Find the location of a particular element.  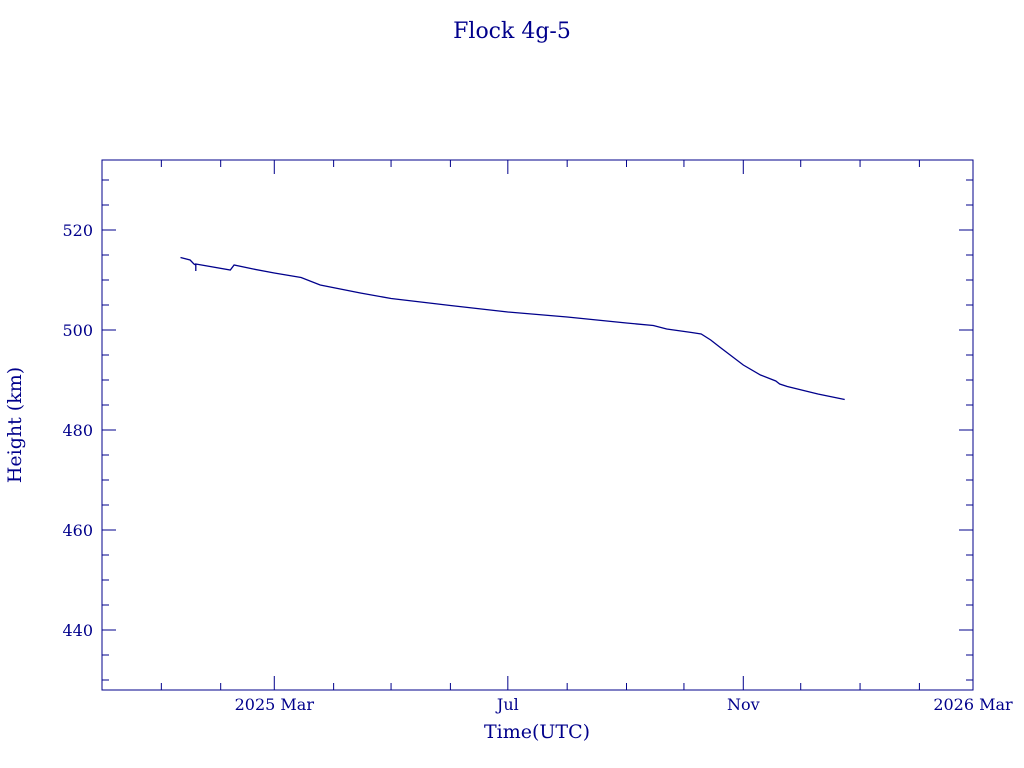

y-tick-label: 520 is located at coordinates (77, 230).